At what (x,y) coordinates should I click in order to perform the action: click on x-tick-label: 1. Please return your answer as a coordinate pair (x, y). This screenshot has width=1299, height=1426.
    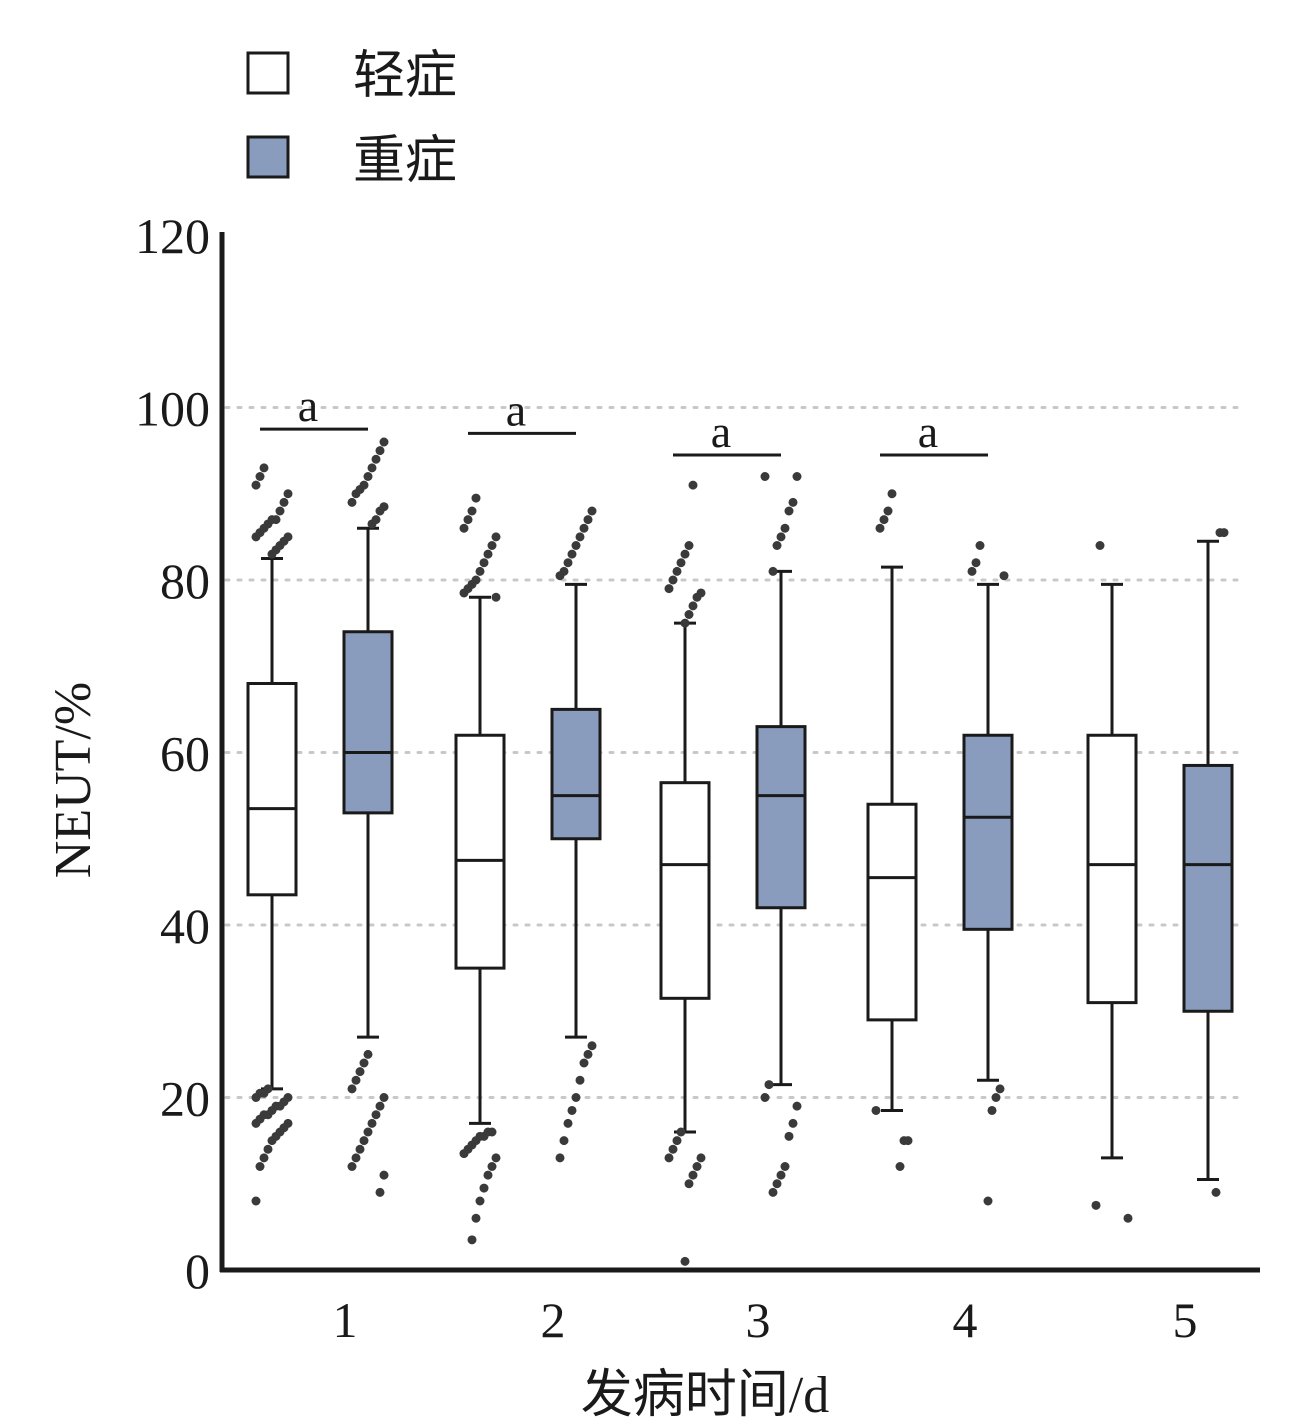
    Looking at the image, I should click on (345, 1320).